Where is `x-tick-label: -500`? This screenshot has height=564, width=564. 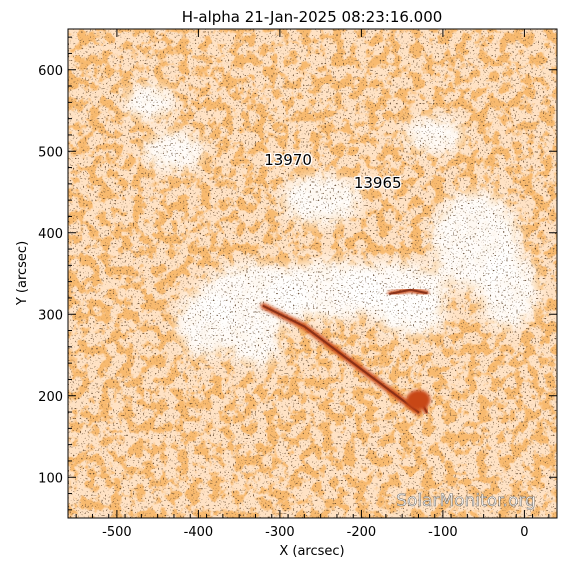 x-tick-label: -500 is located at coordinates (117, 532).